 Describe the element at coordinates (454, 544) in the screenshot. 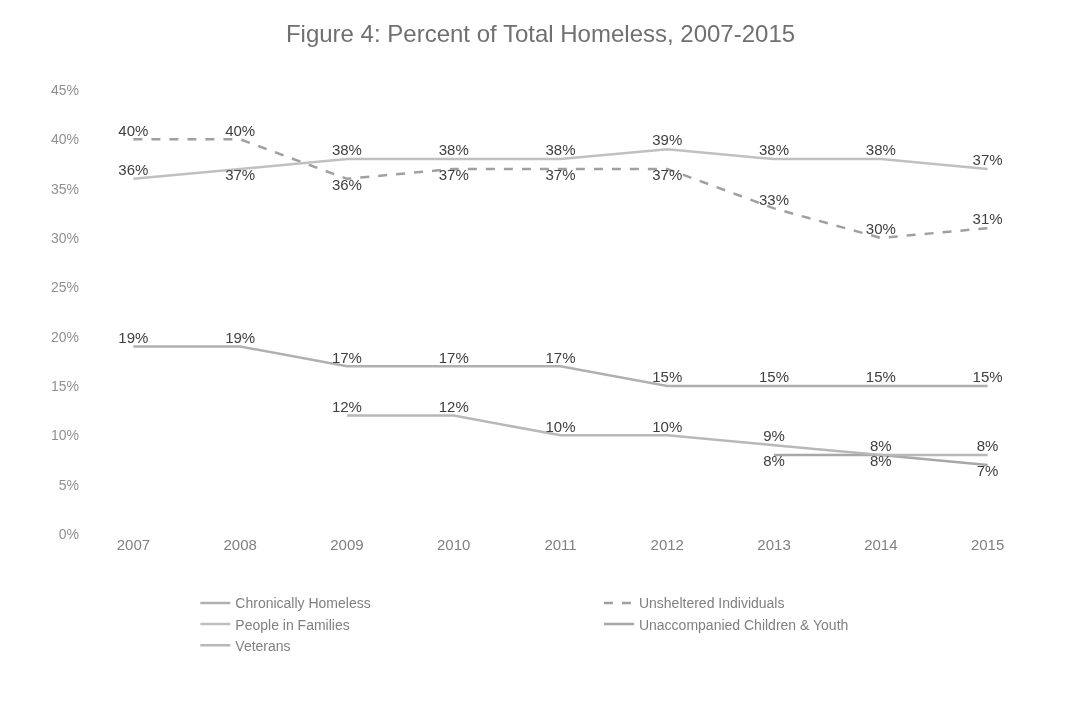

I see `x-tick-label: 2010` at that location.